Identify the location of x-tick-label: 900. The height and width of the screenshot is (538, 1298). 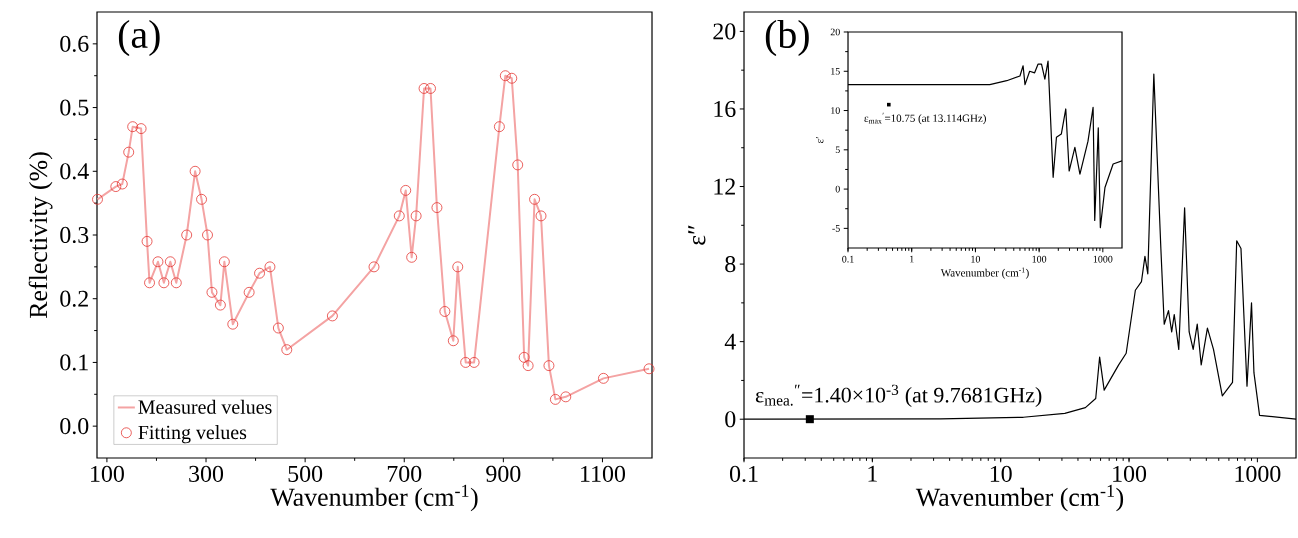
(503, 473).